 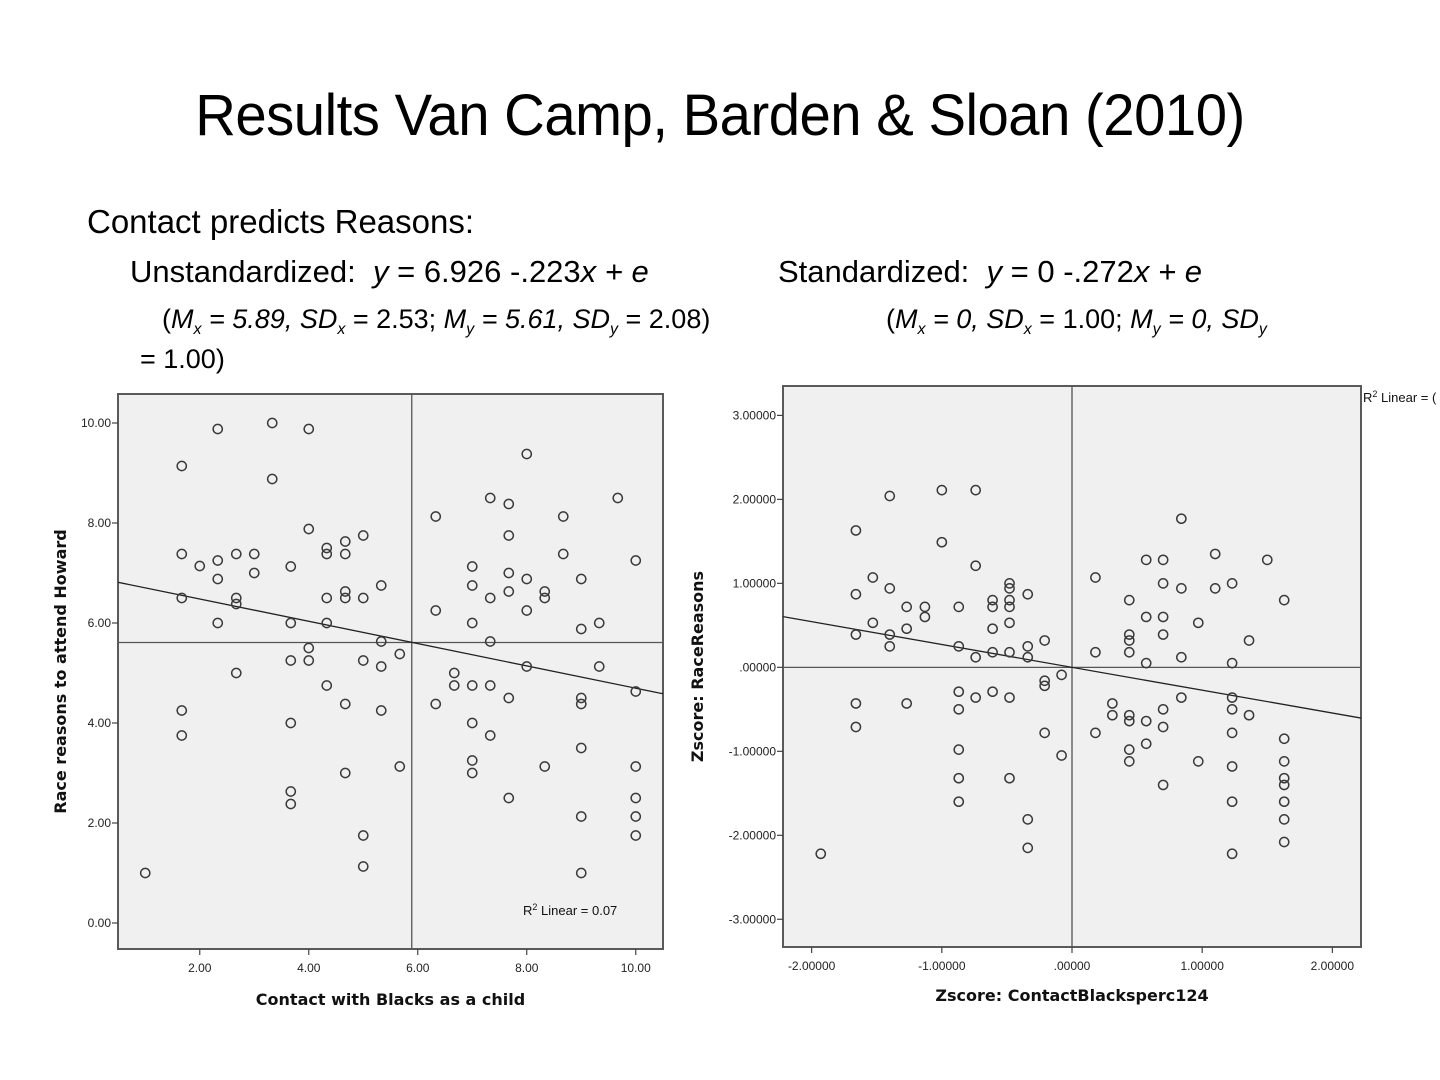 I want to click on mean-y-label: M, so click(x=1141, y=319).